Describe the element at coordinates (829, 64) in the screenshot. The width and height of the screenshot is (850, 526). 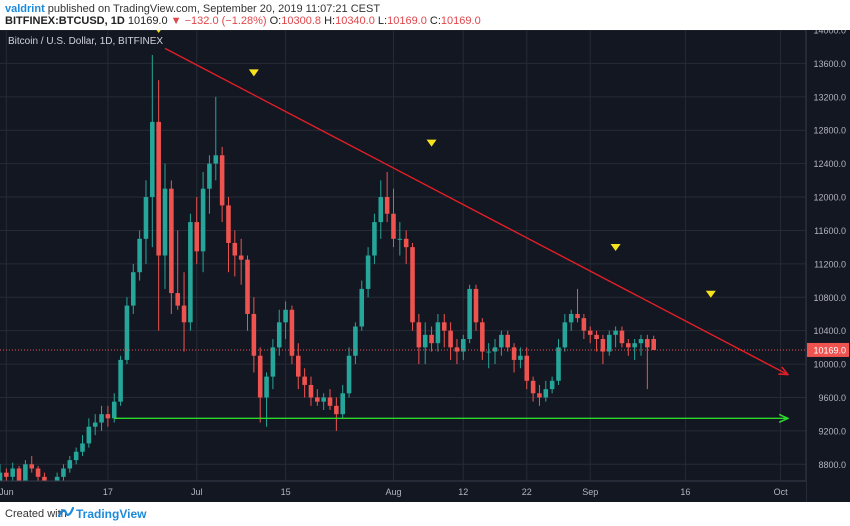
I see `price-tick-label: 13600.0` at that location.